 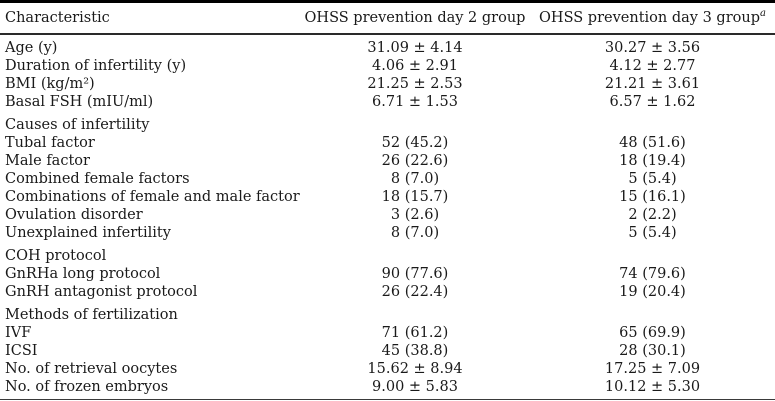 What do you see at coordinates (91, 369) in the screenshot?
I see `row-label: No. of retrieval oocytes` at bounding box center [91, 369].